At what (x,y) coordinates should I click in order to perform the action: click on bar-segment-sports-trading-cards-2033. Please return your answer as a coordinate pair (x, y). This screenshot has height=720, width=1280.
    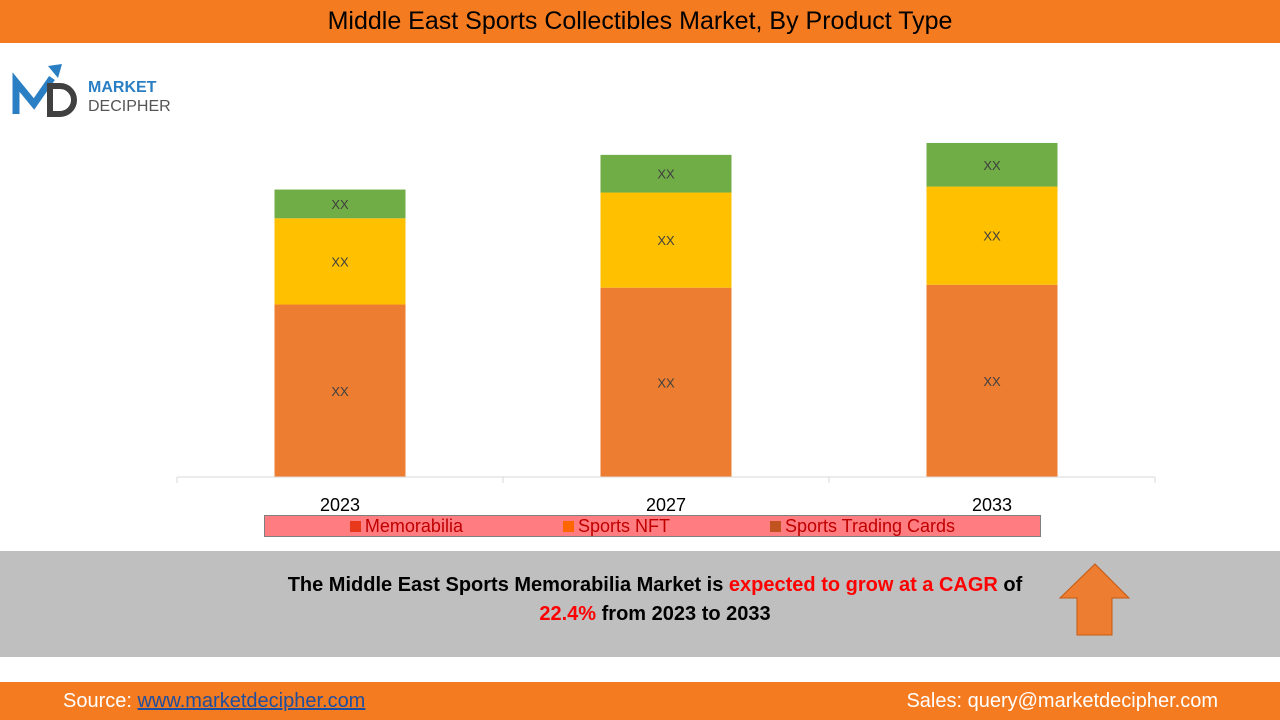
    Looking at the image, I should click on (992, 164).